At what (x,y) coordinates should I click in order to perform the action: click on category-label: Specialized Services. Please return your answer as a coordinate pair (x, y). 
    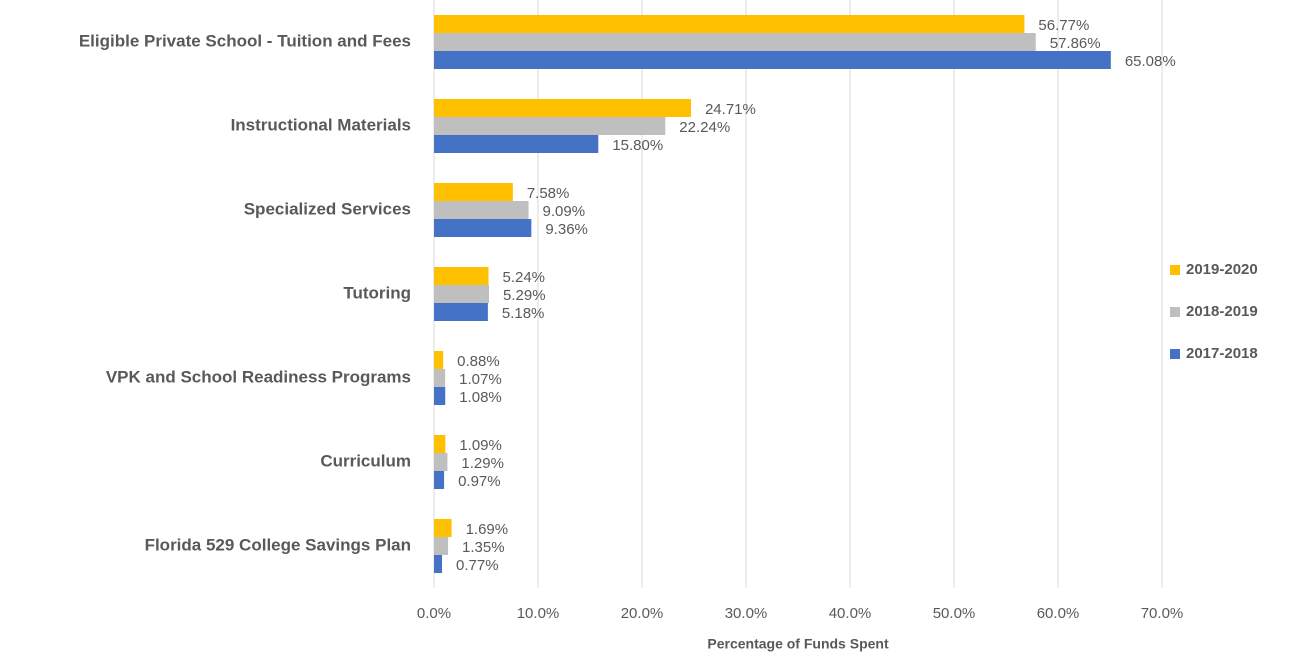
    Looking at the image, I should click on (327, 208).